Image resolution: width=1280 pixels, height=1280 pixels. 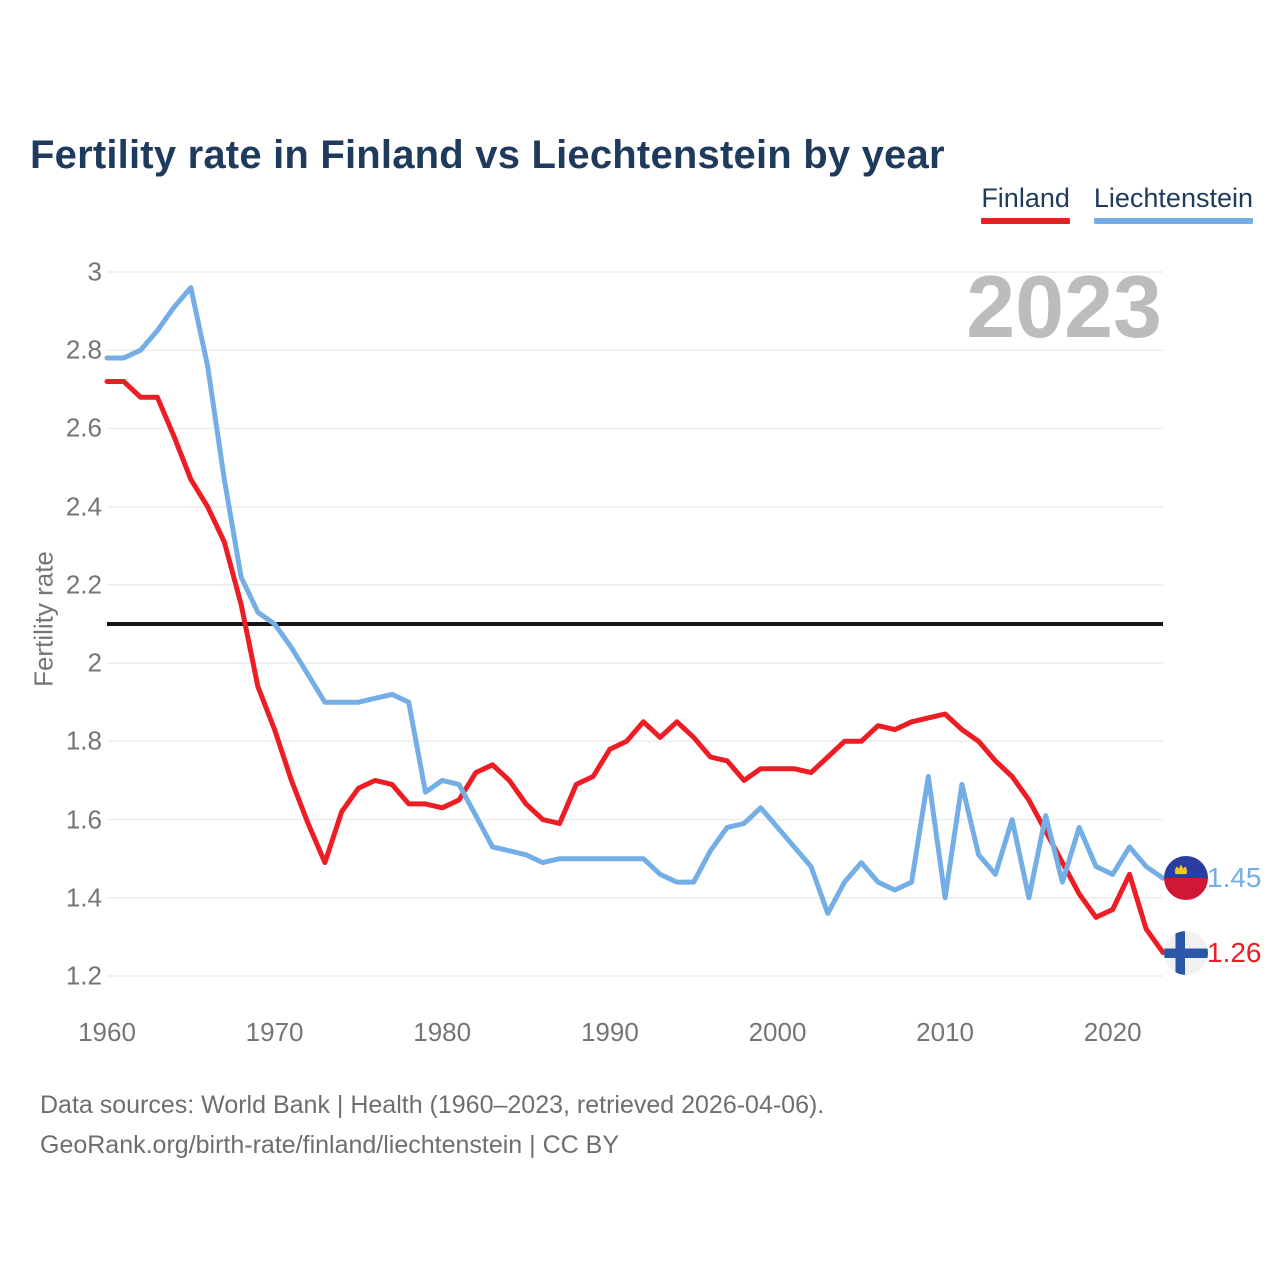 I want to click on y-tick-label: 2.4, so click(x=83, y=506).